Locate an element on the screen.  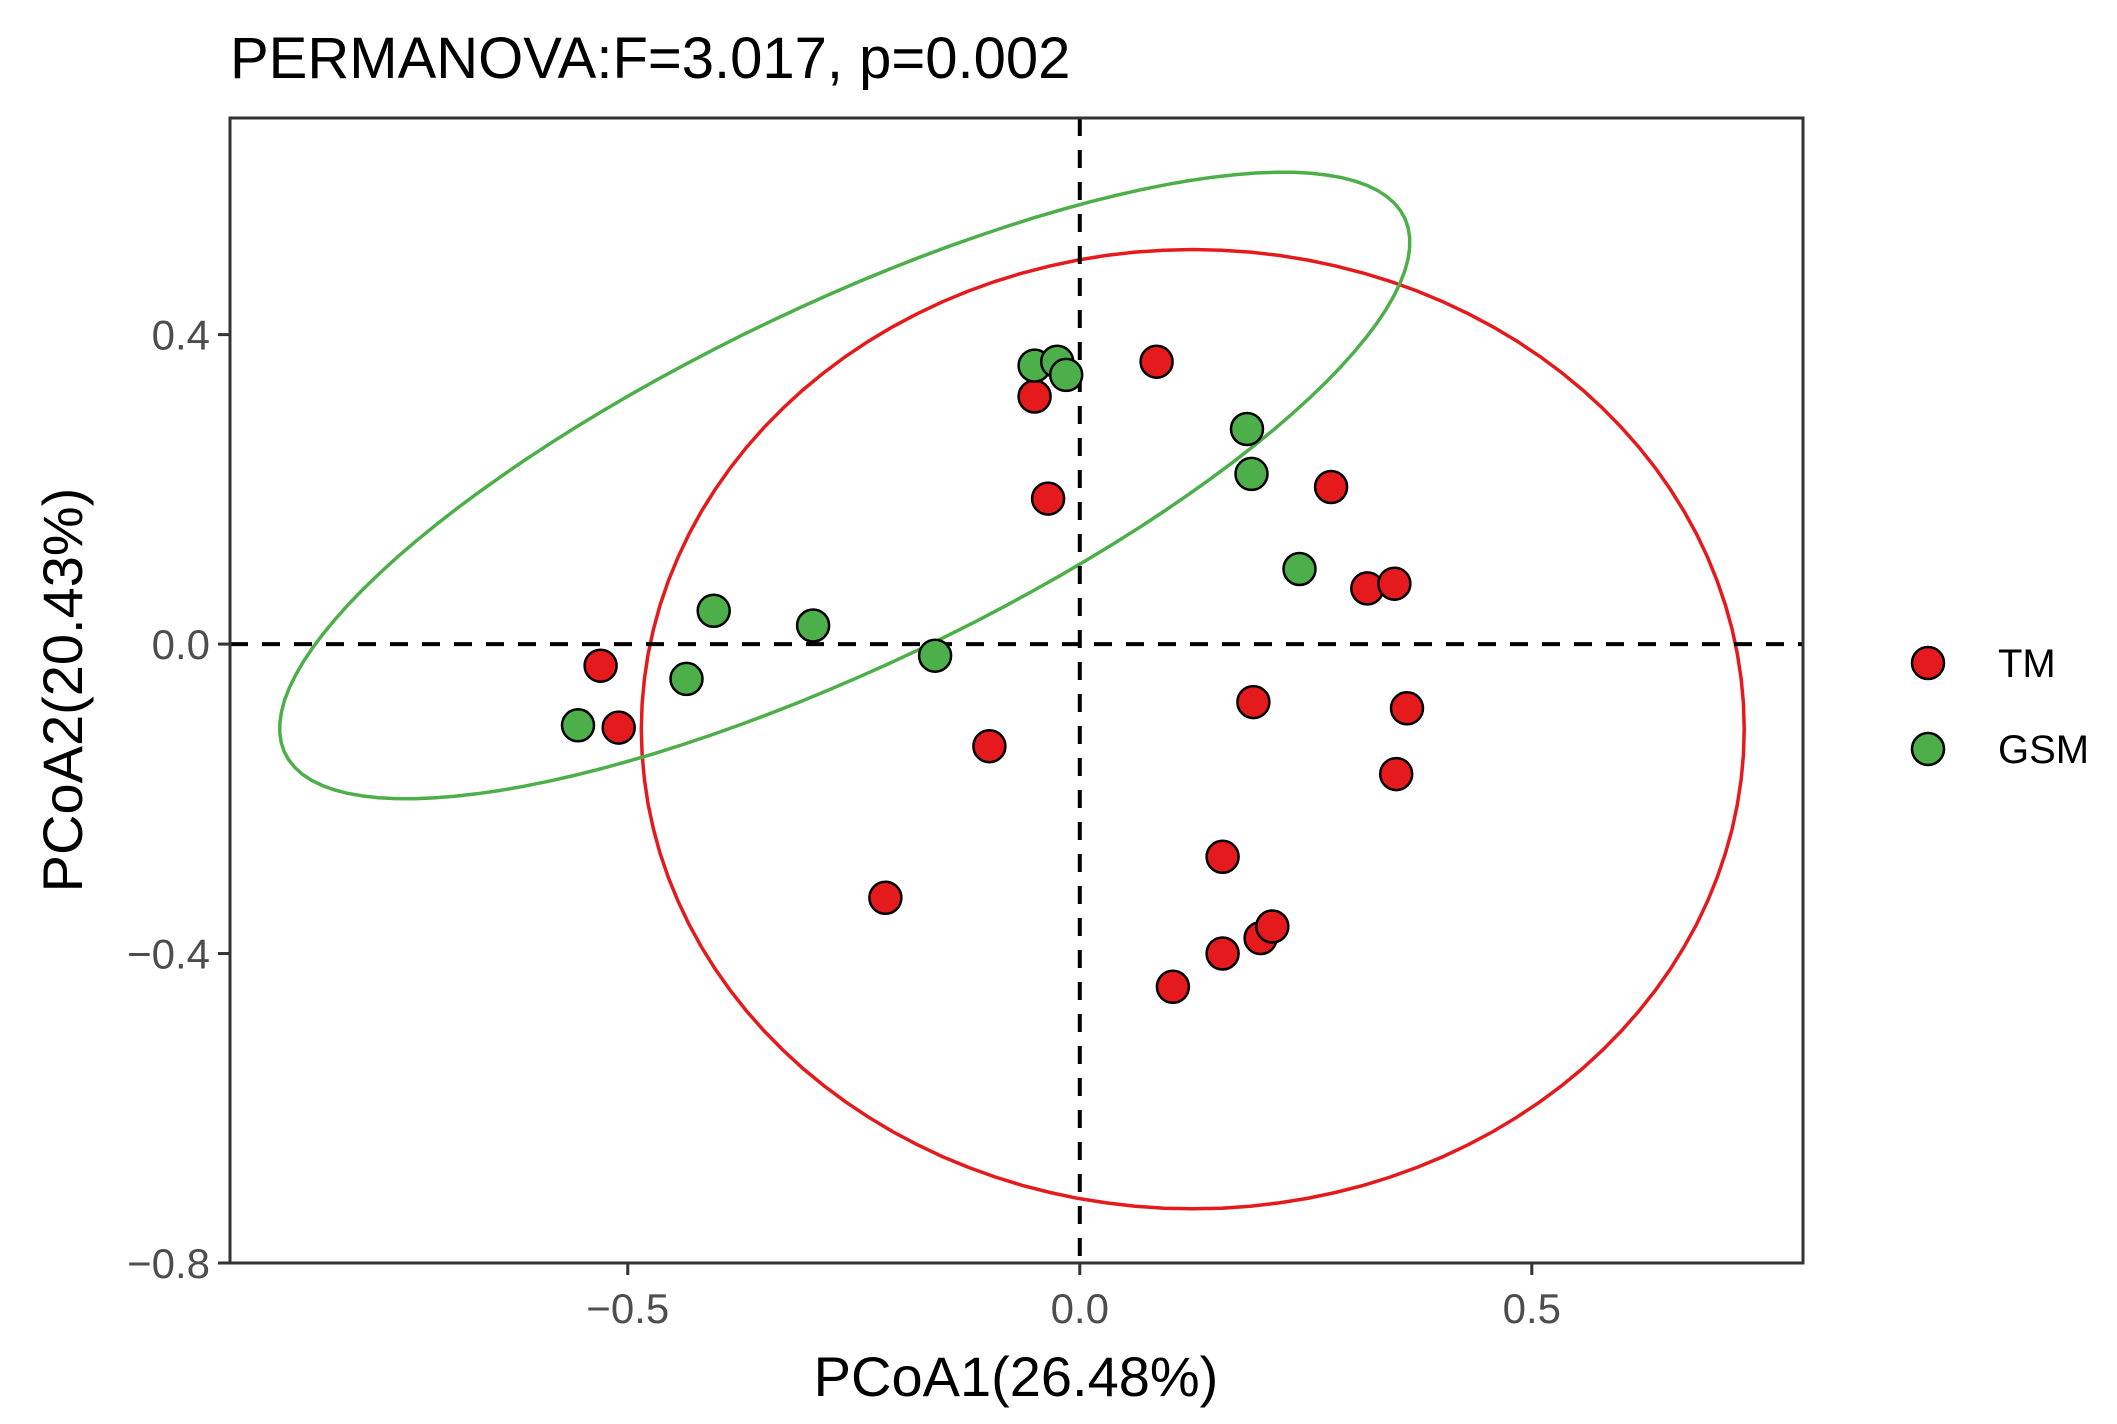
legend: TM GSM is located at coordinates (1999, 707).